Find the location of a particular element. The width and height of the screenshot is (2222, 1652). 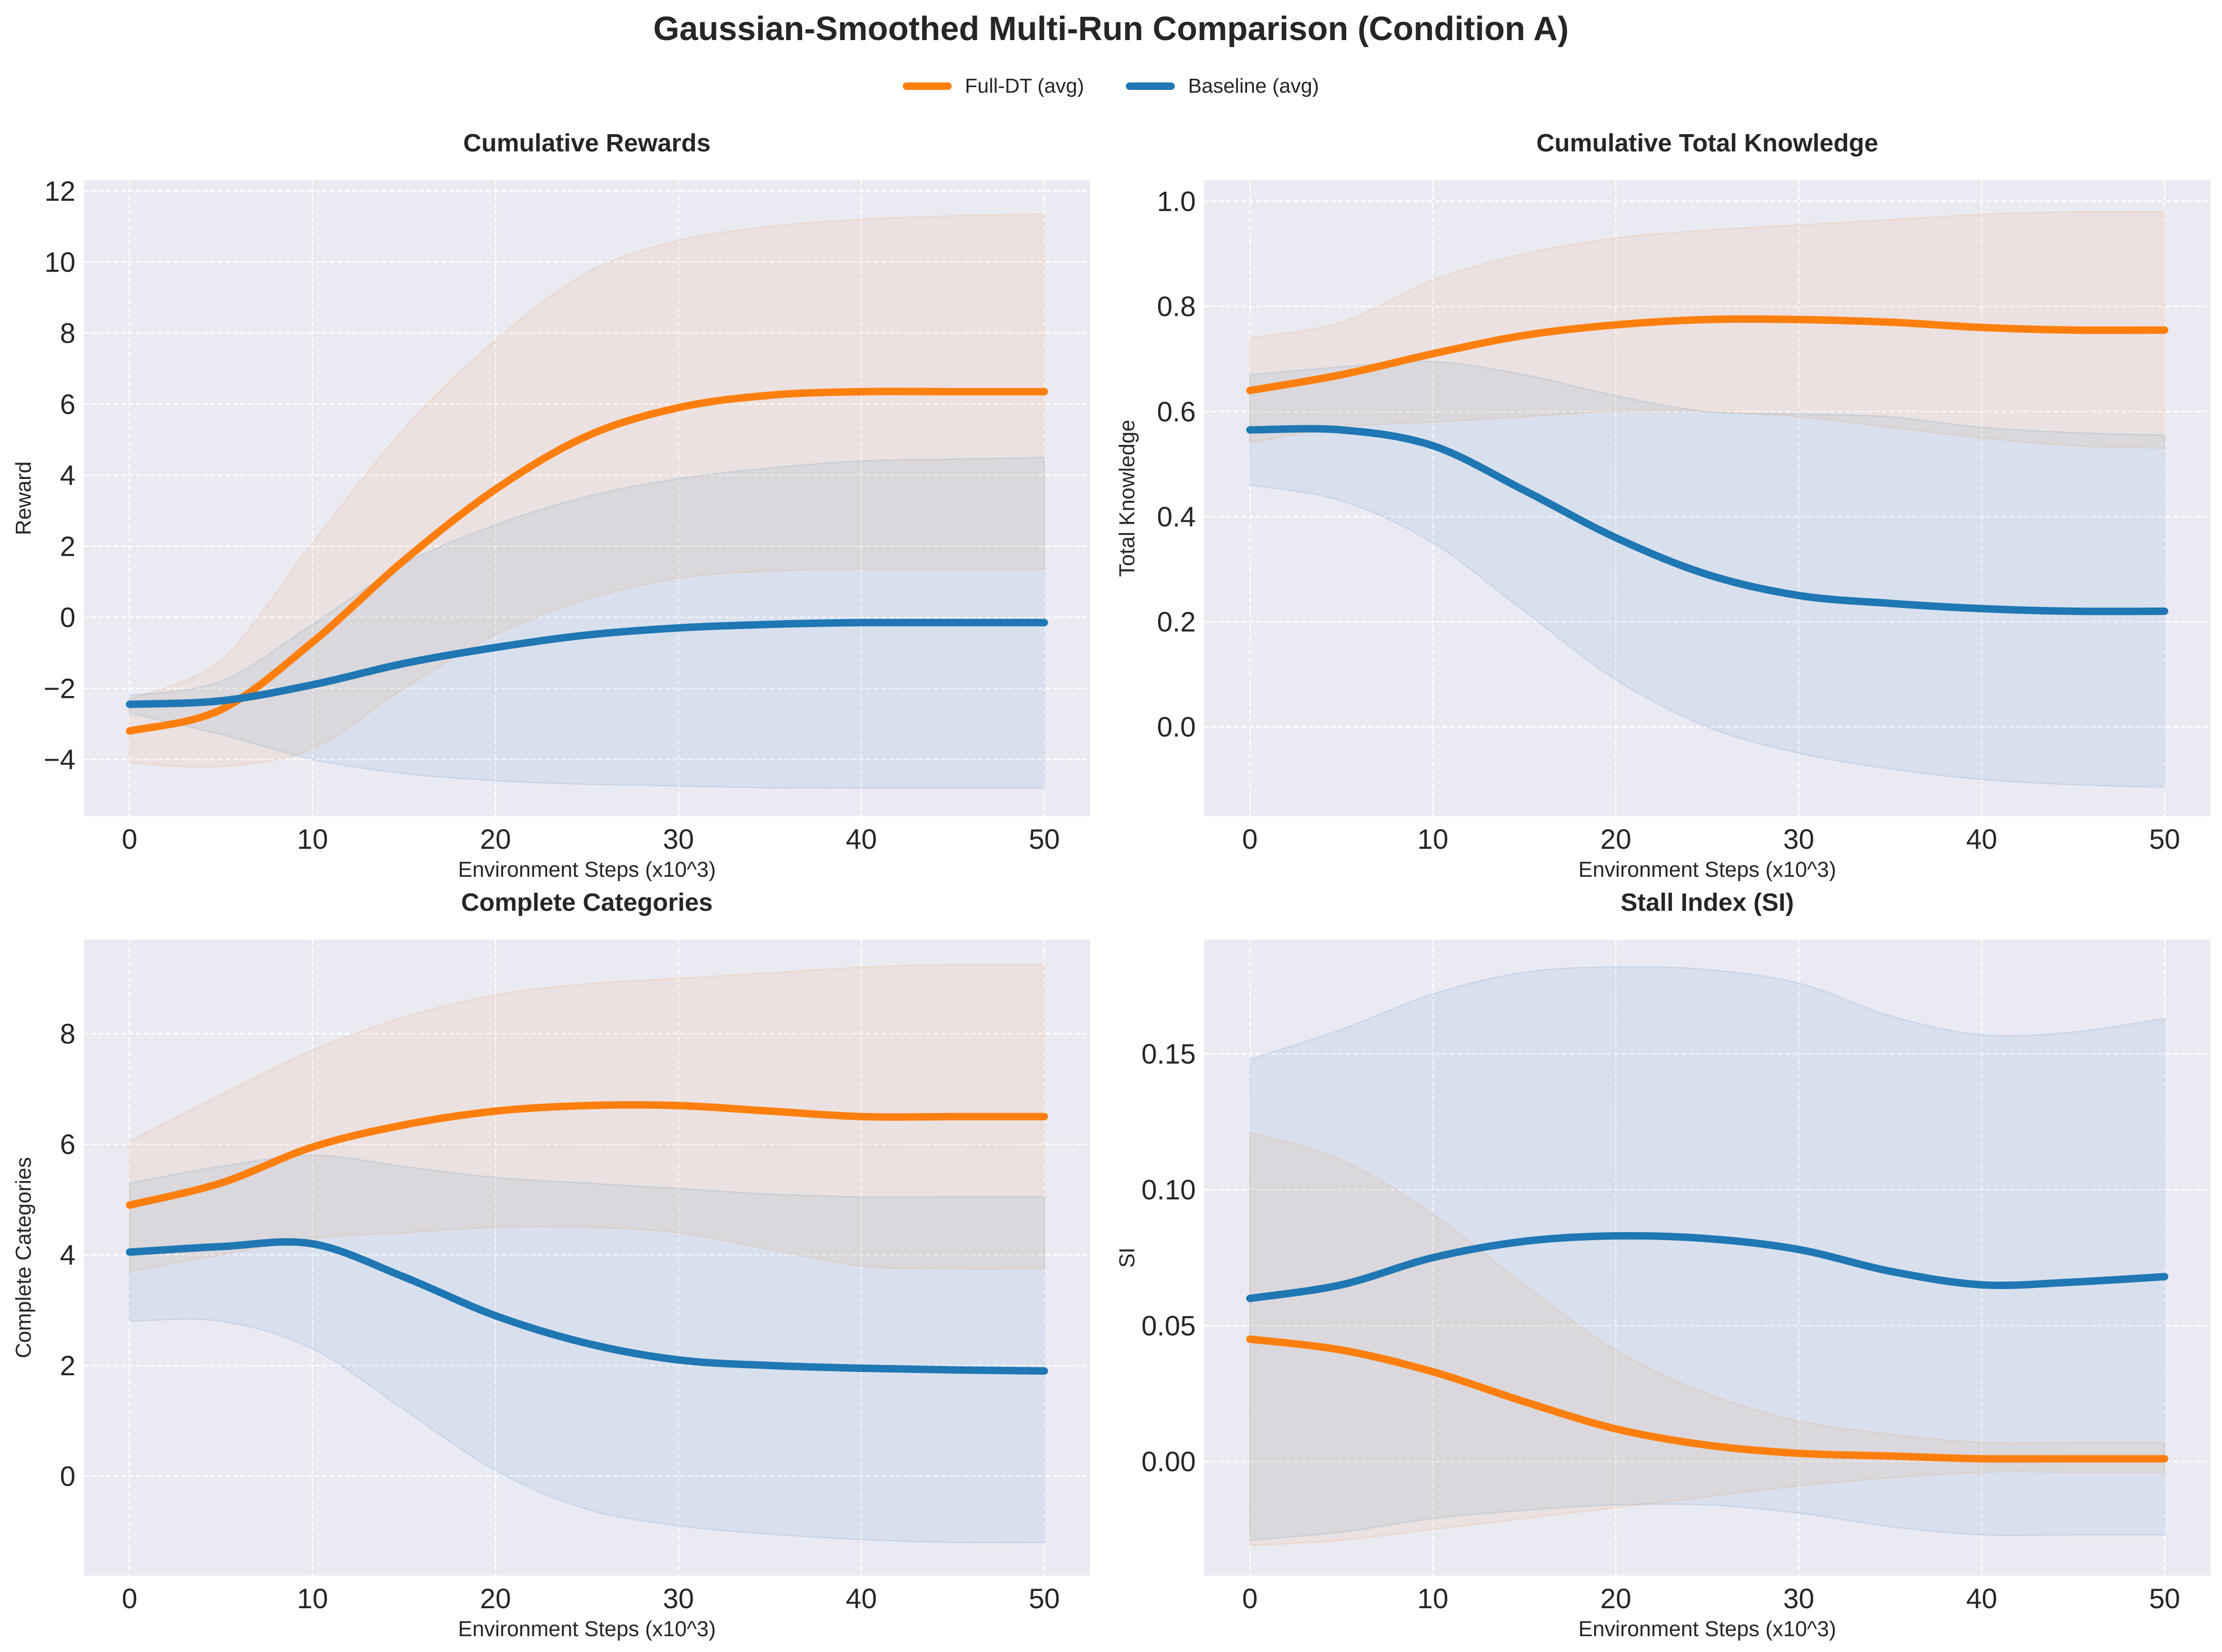

y-tick-label: −2 is located at coordinates (59, 688).